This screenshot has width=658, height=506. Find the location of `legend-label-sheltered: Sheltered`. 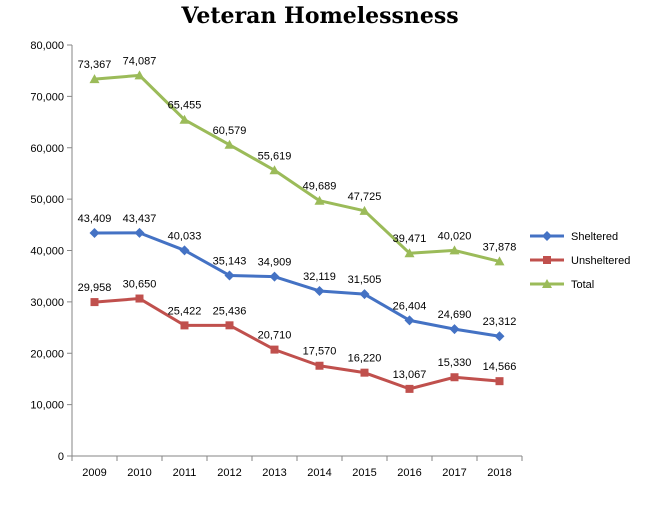

legend-label-sheltered: Sheltered is located at coordinates (594, 237).